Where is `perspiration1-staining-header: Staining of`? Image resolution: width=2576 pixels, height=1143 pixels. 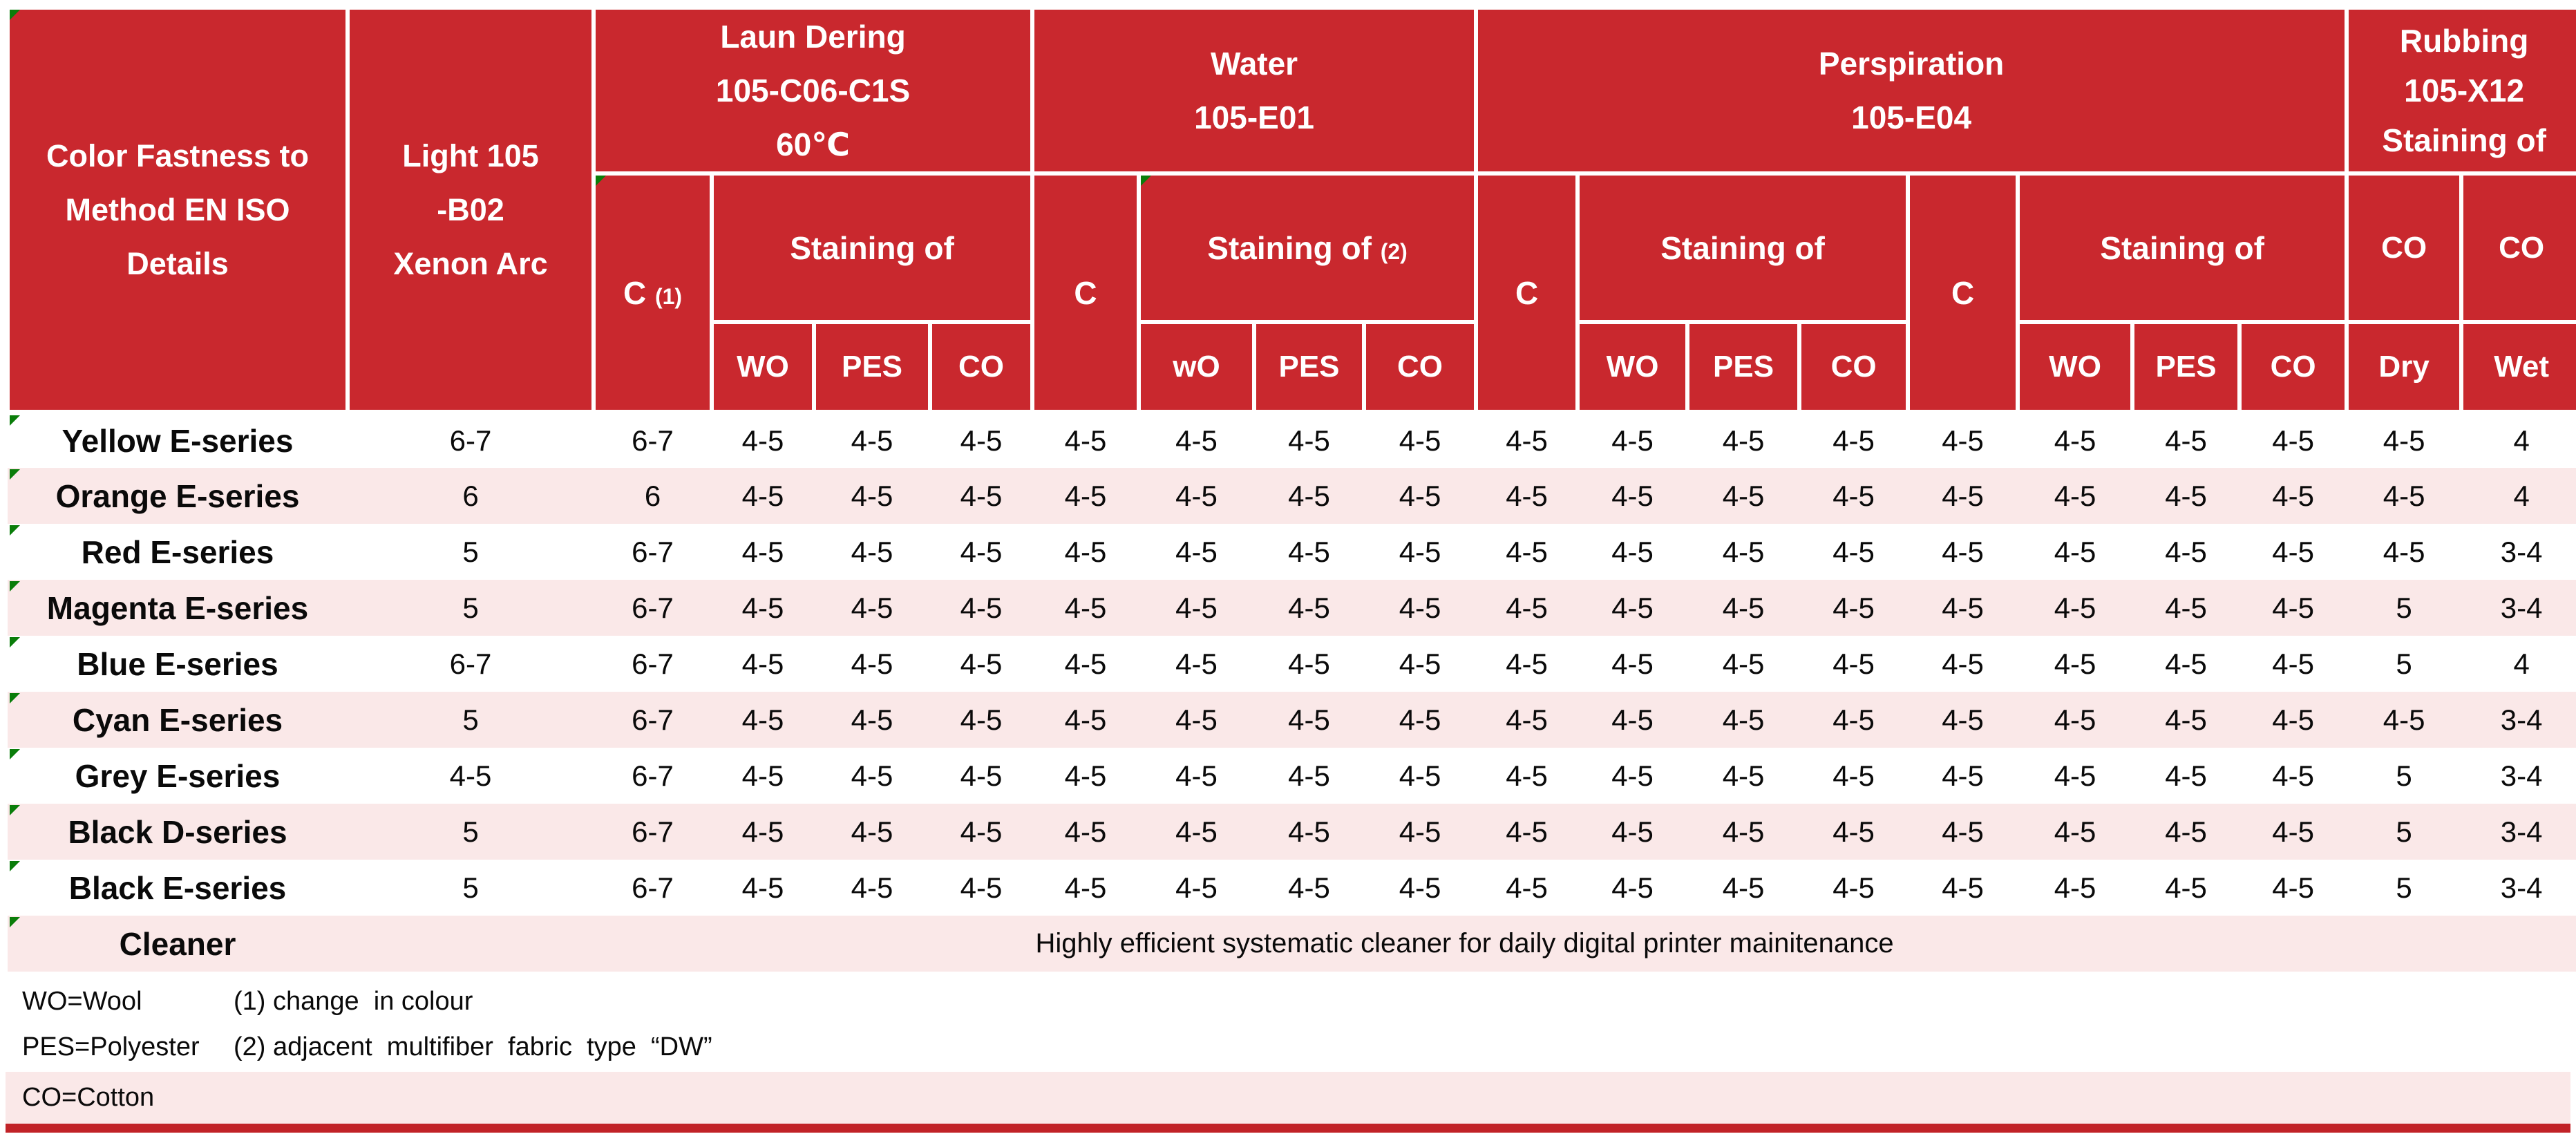
perspiration1-staining-header: Staining of is located at coordinates (1743, 248).